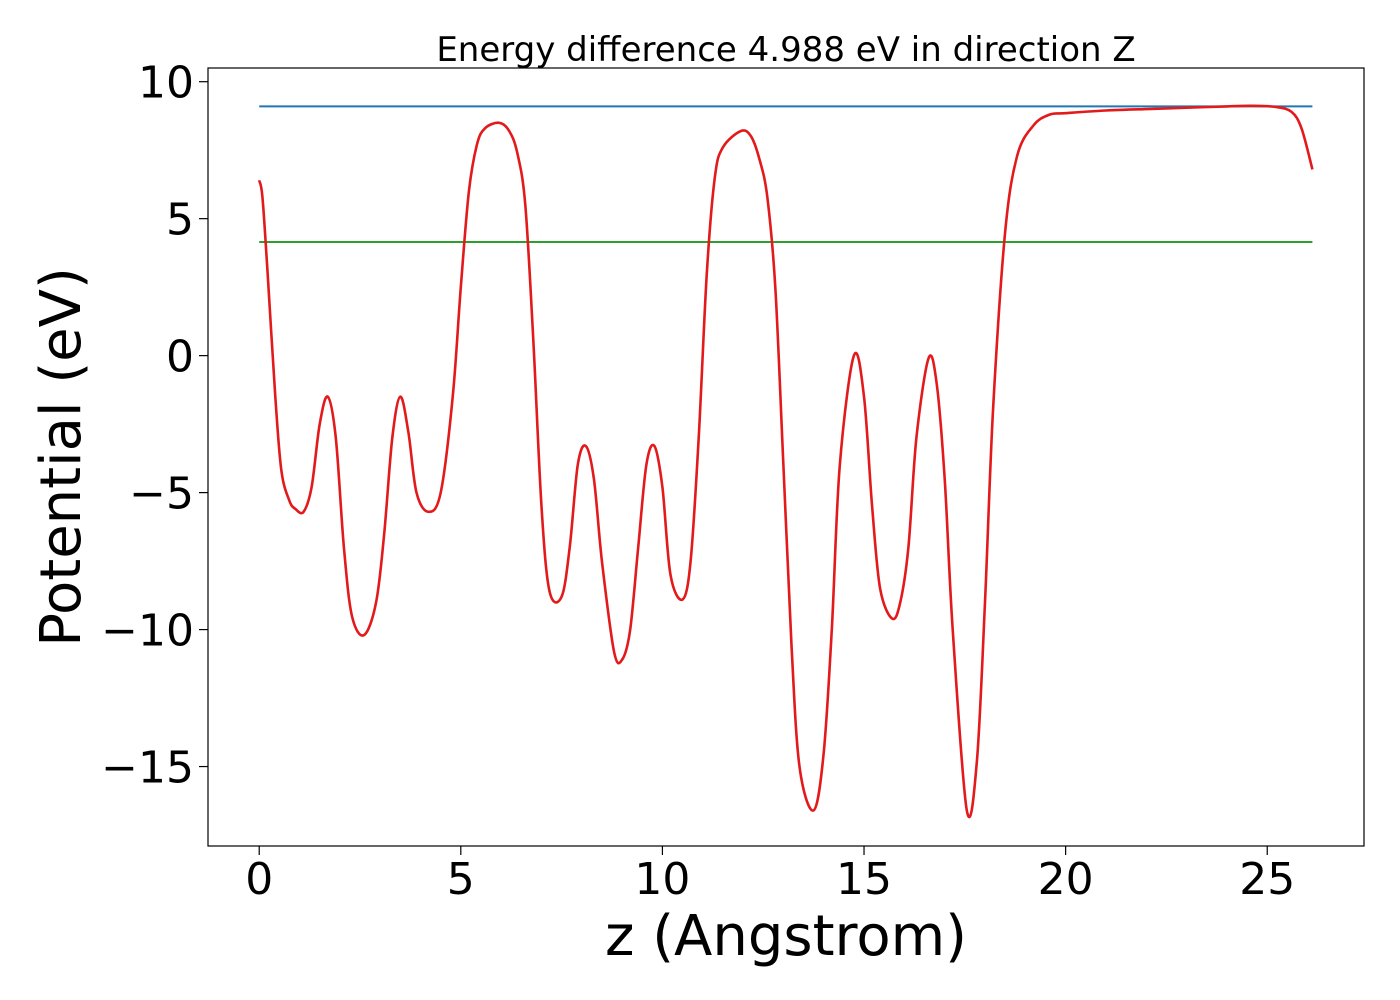 This screenshot has width=1400, height=1000. Describe the element at coordinates (161, 494) in the screenshot. I see `y-tick-label: −5` at that location.